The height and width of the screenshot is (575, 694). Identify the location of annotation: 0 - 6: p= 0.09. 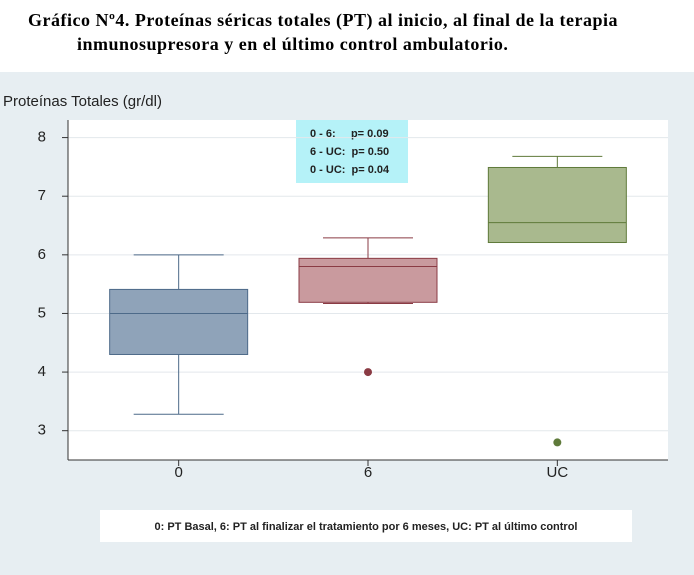
(349, 134).